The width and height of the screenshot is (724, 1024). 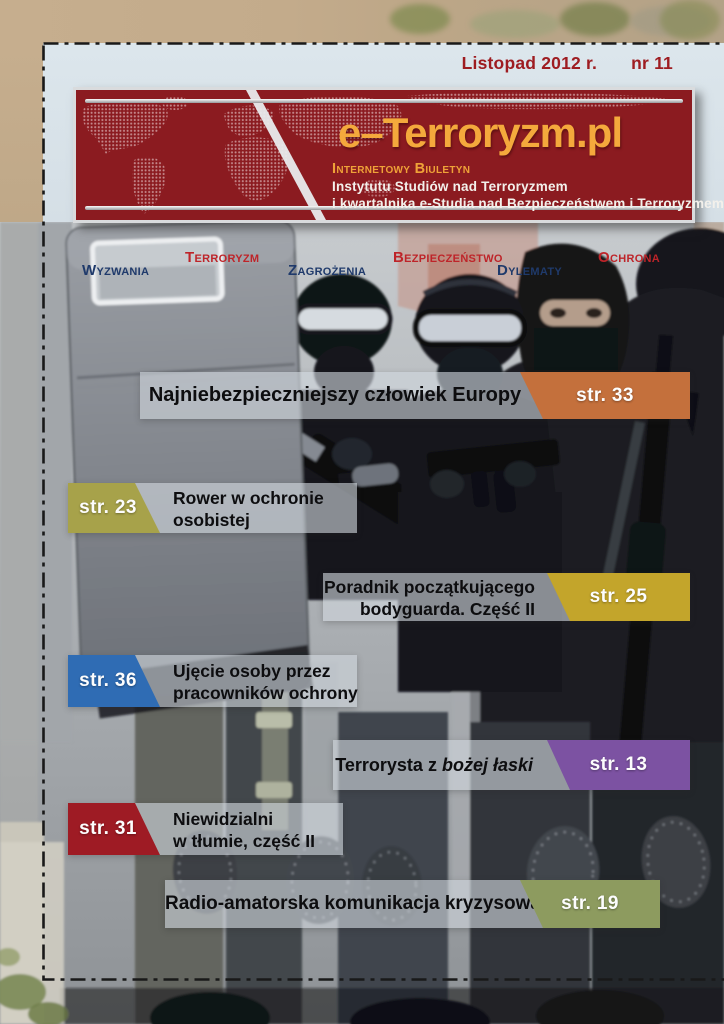 What do you see at coordinates (353, 903) in the screenshot?
I see `article-title: Radio-amatorska komunikacja kryzysowa` at bounding box center [353, 903].